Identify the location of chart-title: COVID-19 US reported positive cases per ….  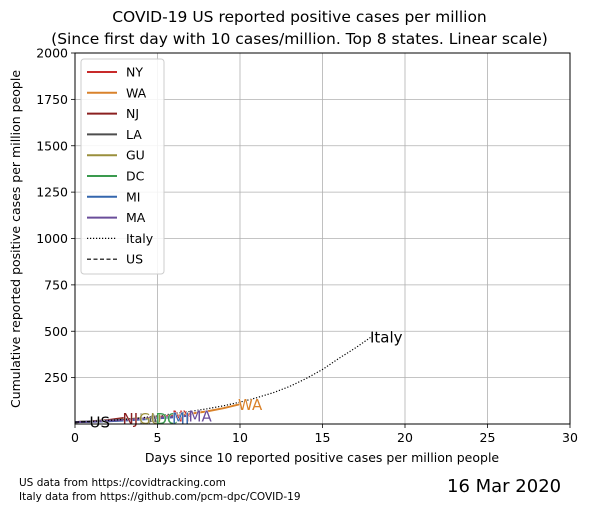
(299, 17).